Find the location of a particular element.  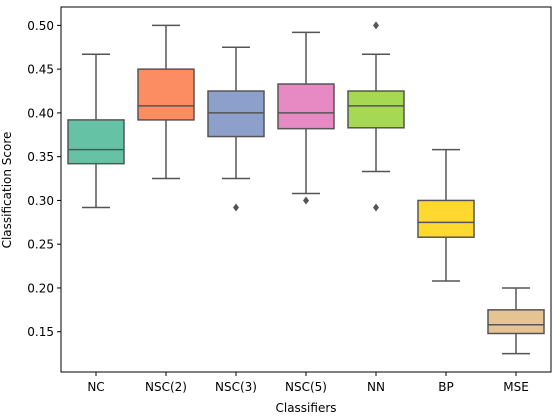

x-tick-label: NSC(5) is located at coordinates (306, 387).